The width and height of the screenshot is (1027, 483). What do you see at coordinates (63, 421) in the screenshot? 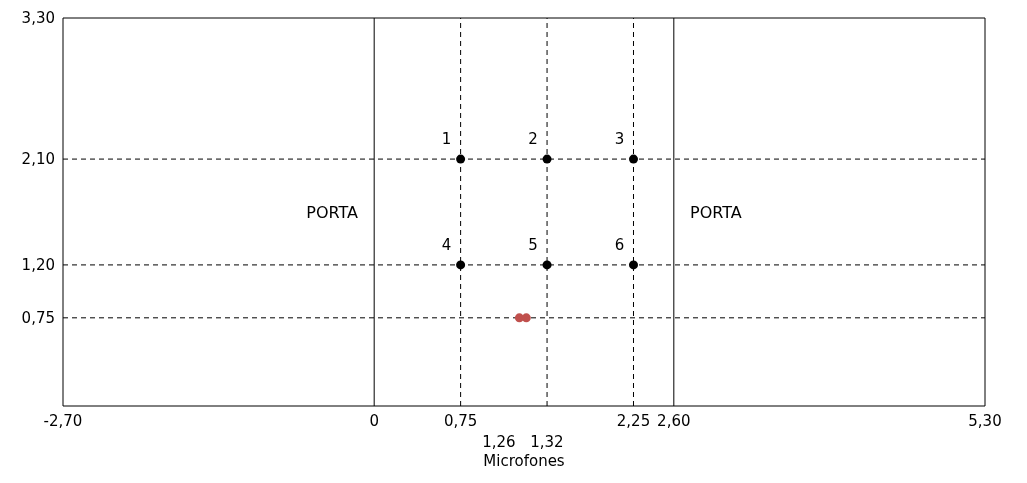
I see `x-tick-label: -2,70` at bounding box center [63, 421].